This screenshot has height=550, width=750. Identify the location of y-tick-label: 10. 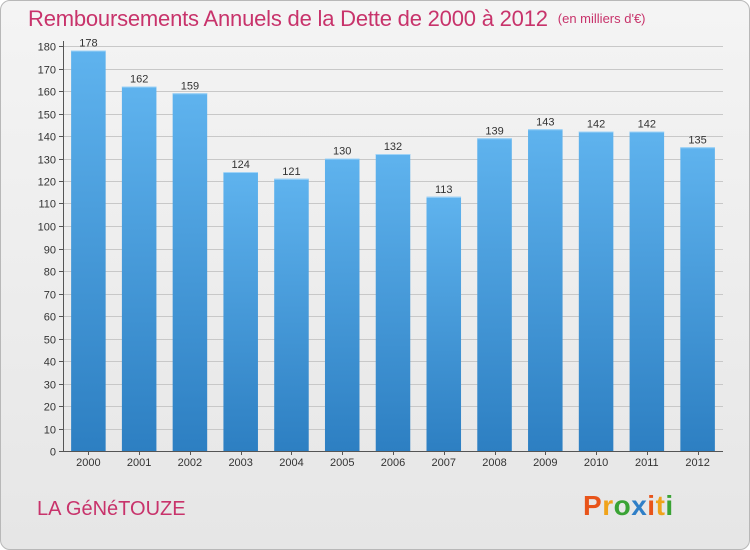
(50, 431).